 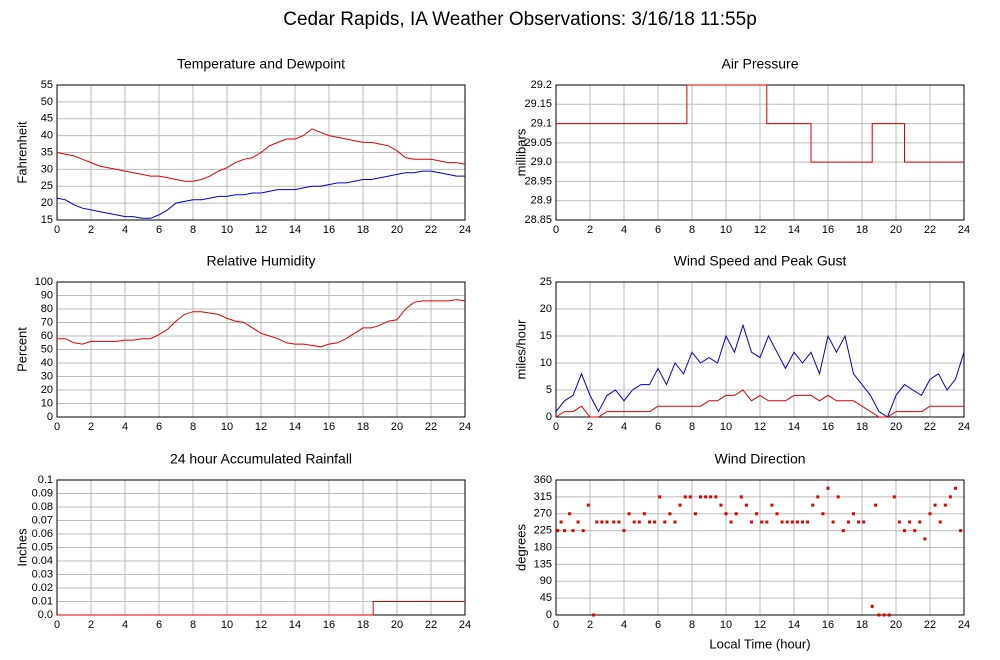 What do you see at coordinates (45, 480) in the screenshot?
I see `y-tick-label: 0.1` at bounding box center [45, 480].